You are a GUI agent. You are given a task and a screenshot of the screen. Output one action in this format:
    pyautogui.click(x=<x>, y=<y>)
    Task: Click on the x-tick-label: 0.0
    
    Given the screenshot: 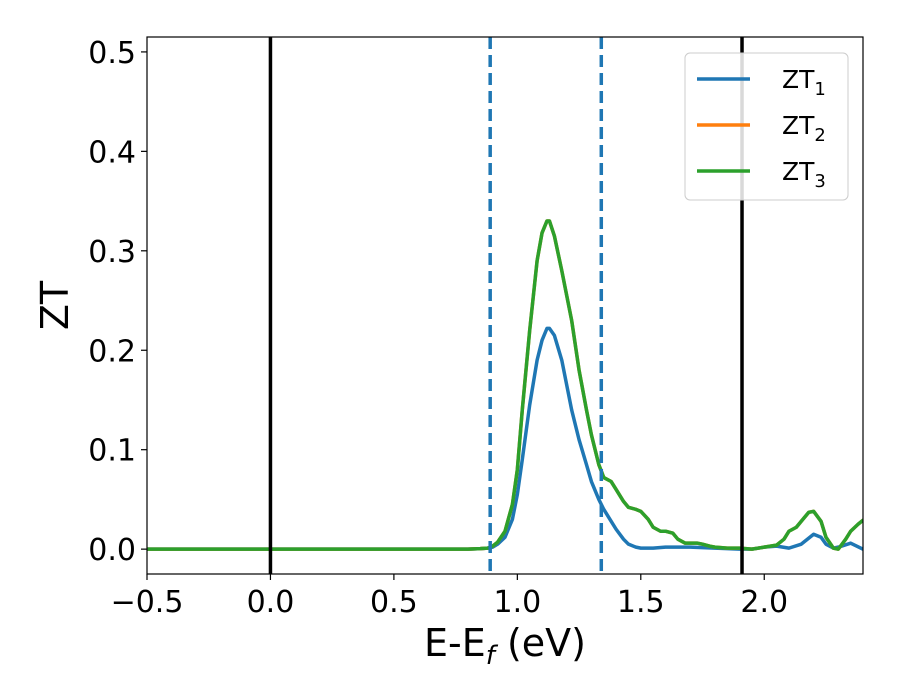 What is the action you would take?
    pyautogui.click(x=271, y=602)
    